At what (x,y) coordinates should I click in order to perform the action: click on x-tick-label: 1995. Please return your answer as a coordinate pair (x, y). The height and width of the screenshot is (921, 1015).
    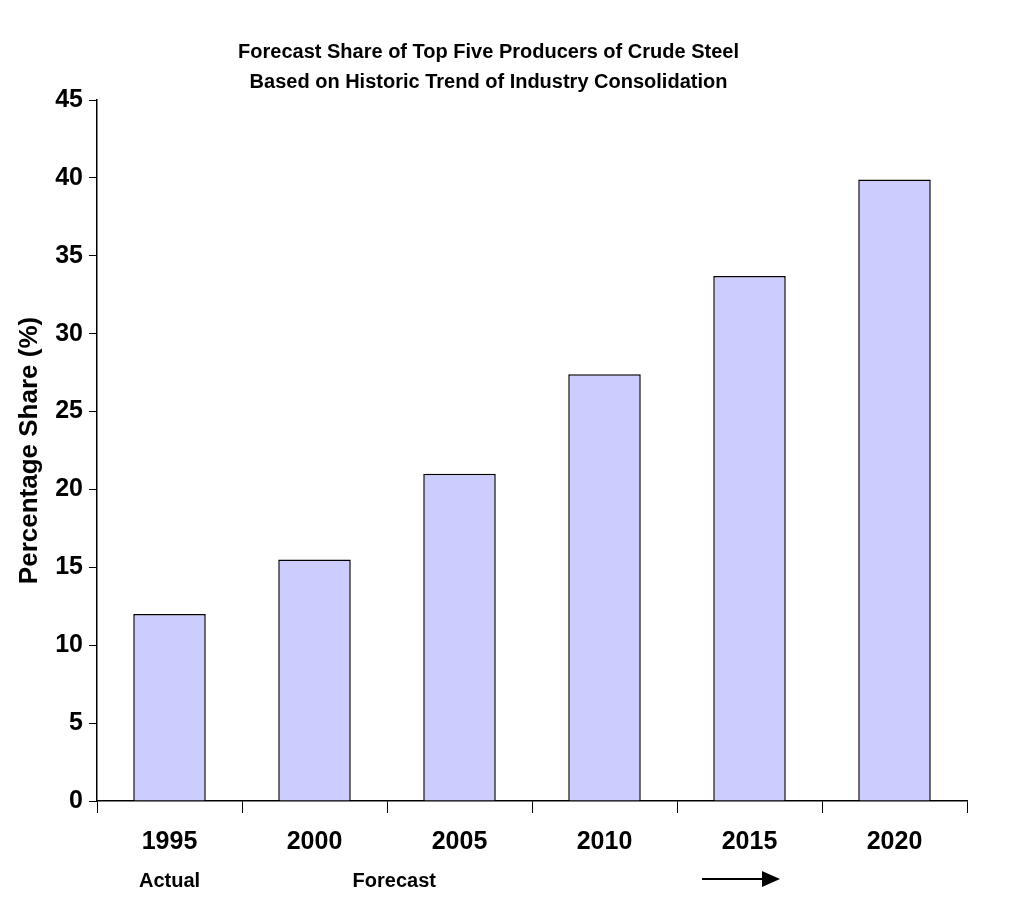
    Looking at the image, I should click on (169, 839).